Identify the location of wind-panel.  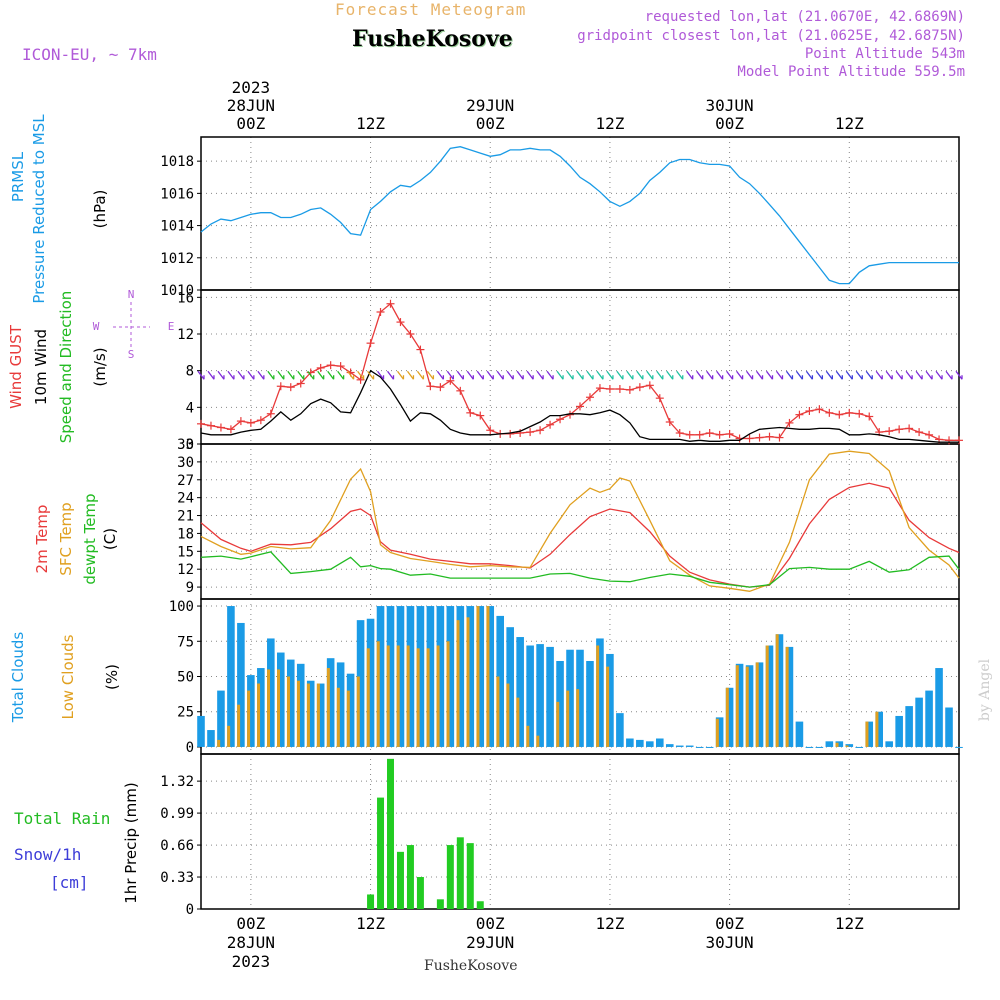
(580, 372).